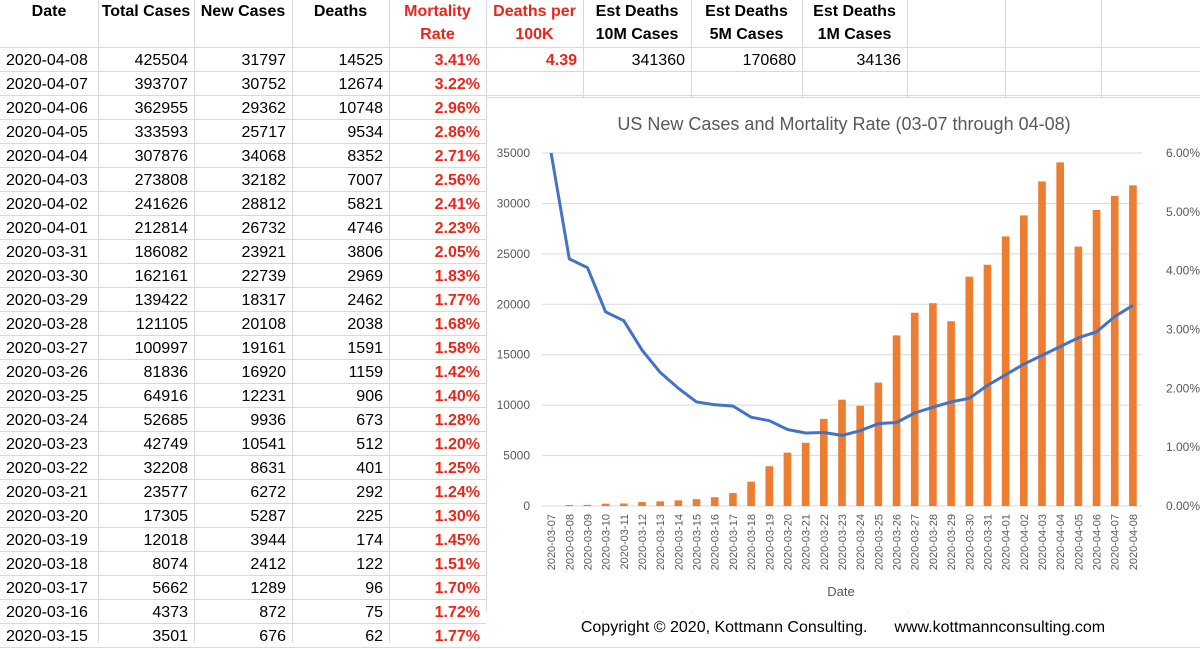 The image size is (1200, 649). What do you see at coordinates (369, 564) in the screenshot?
I see `cell-deaths: 122` at bounding box center [369, 564].